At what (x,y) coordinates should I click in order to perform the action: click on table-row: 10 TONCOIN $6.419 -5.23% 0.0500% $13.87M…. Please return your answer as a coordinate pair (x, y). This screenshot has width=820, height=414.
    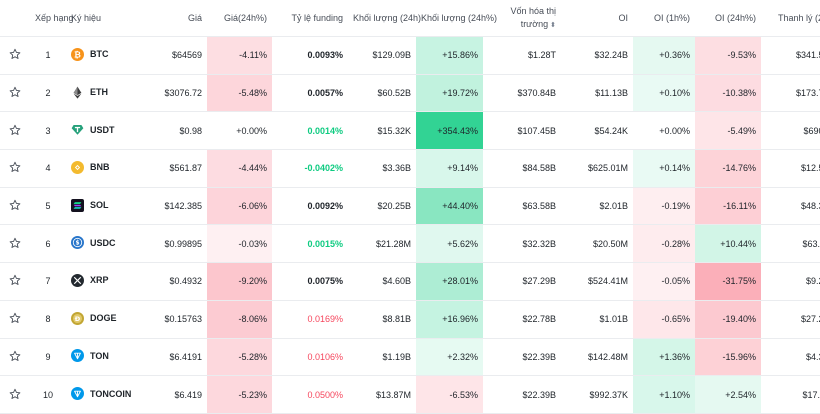
    Looking at the image, I should click on (410, 394).